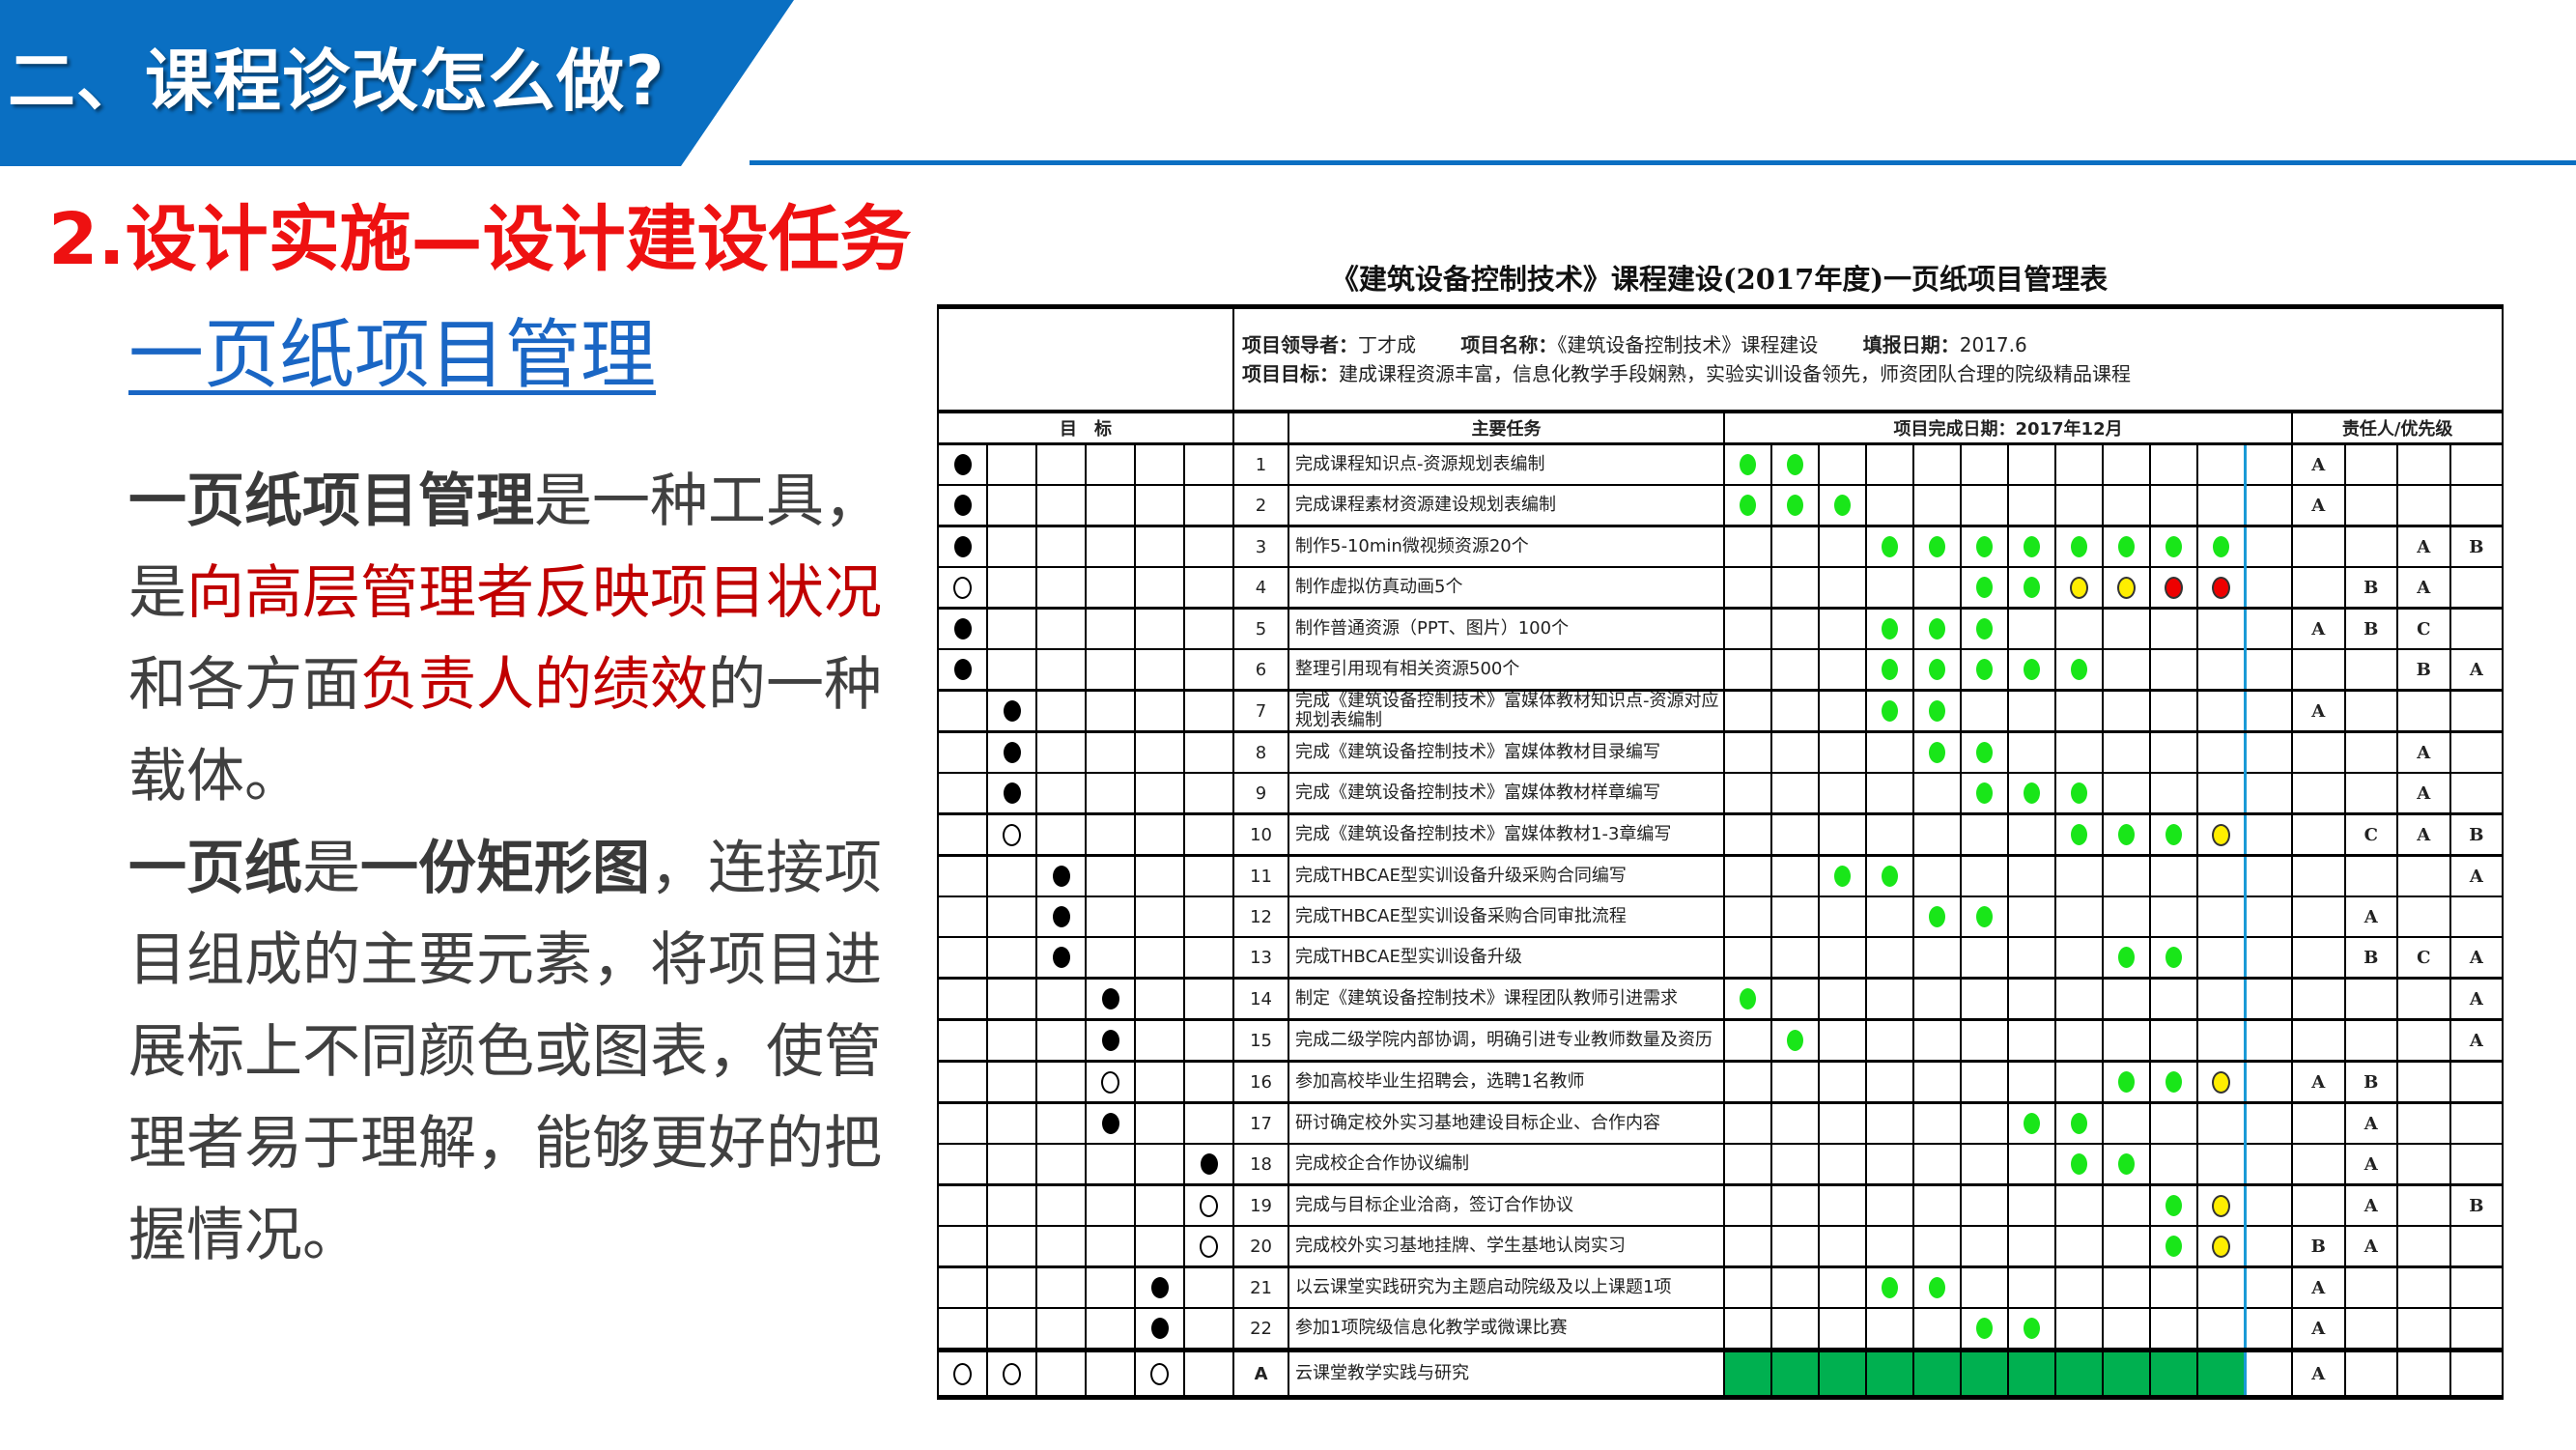  Describe the element at coordinates (1507, 506) in the screenshot. I see `task-name: 完成课程素材资源建设规划表编制` at that location.